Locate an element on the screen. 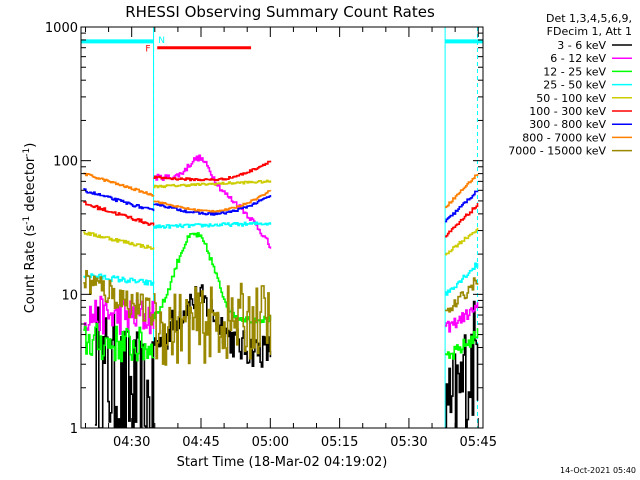 The height and width of the screenshot is (480, 640). x-axis-label: Start Time (18-Mar-02 04:19:02) is located at coordinates (282, 462).